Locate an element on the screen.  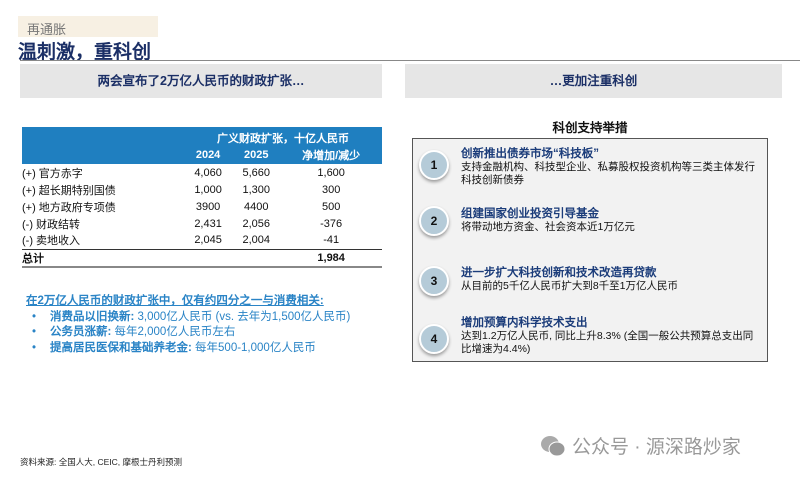
table-row: (+) 超长期特别国债 1,000 1,300 300 is located at coordinates (202, 189).